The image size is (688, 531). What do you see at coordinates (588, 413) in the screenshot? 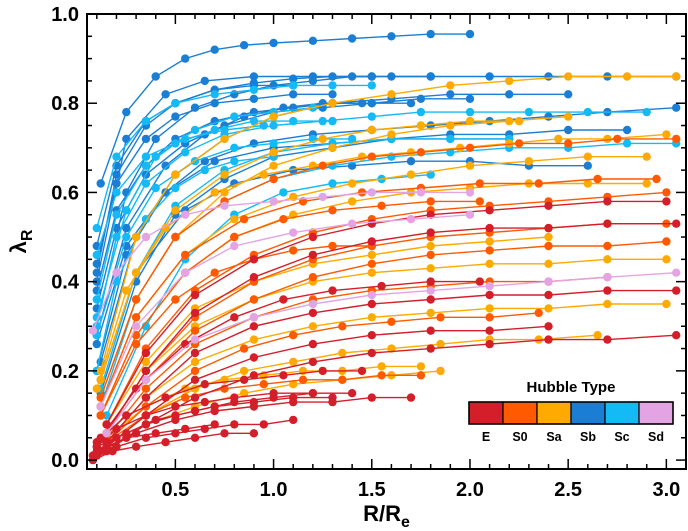
I see `legend-swatch-sb` at bounding box center [588, 413].